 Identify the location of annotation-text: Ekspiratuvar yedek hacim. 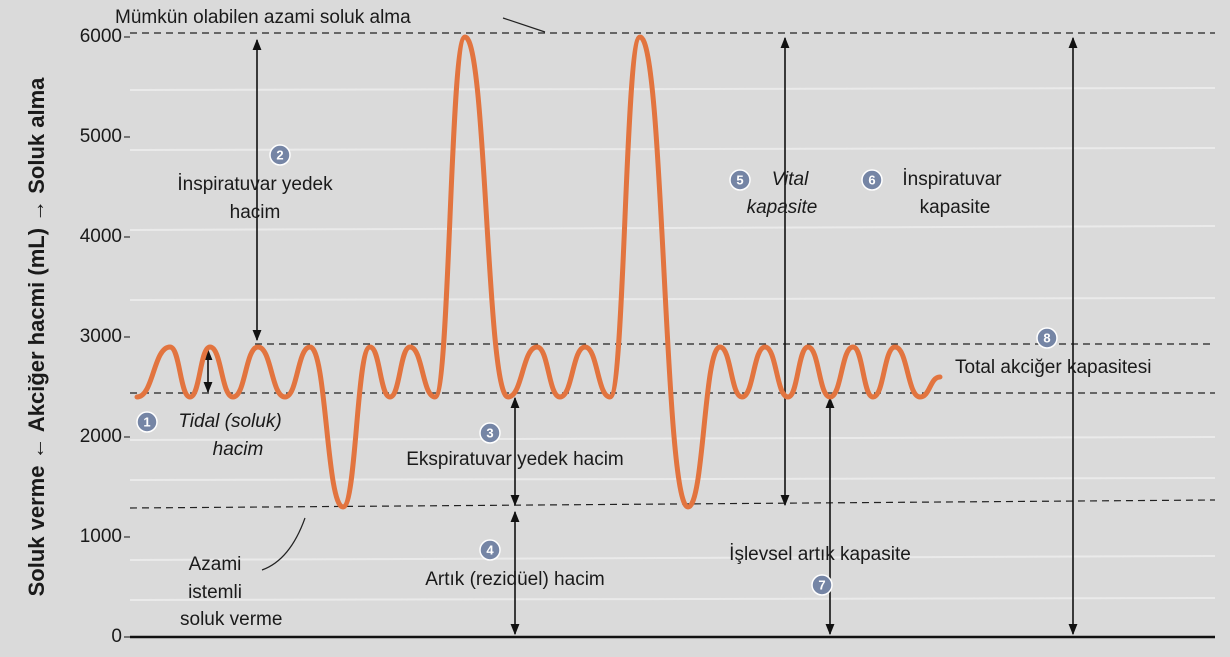
(515, 459).